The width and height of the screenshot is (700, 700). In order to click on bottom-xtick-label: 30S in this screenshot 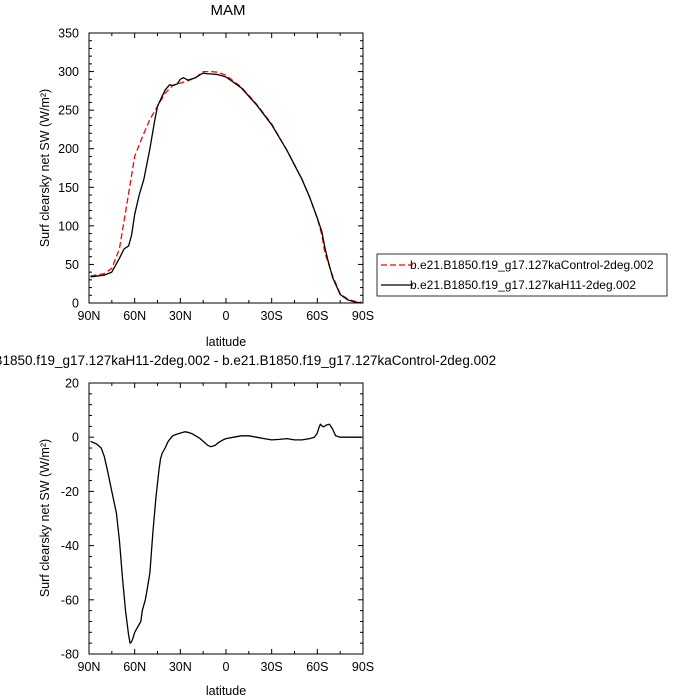, I will do `click(272, 667)`.